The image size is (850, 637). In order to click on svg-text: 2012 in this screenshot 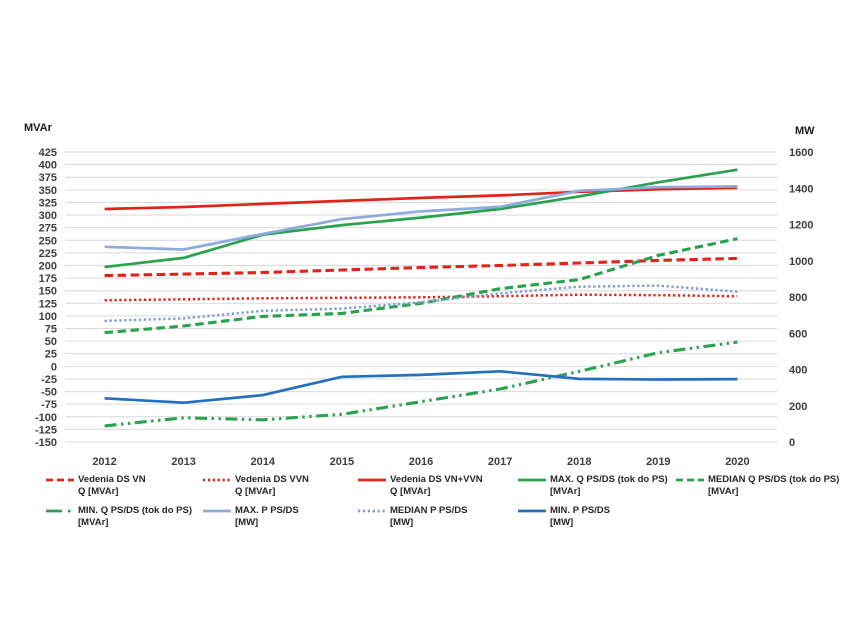, I will do `click(104, 462)`.